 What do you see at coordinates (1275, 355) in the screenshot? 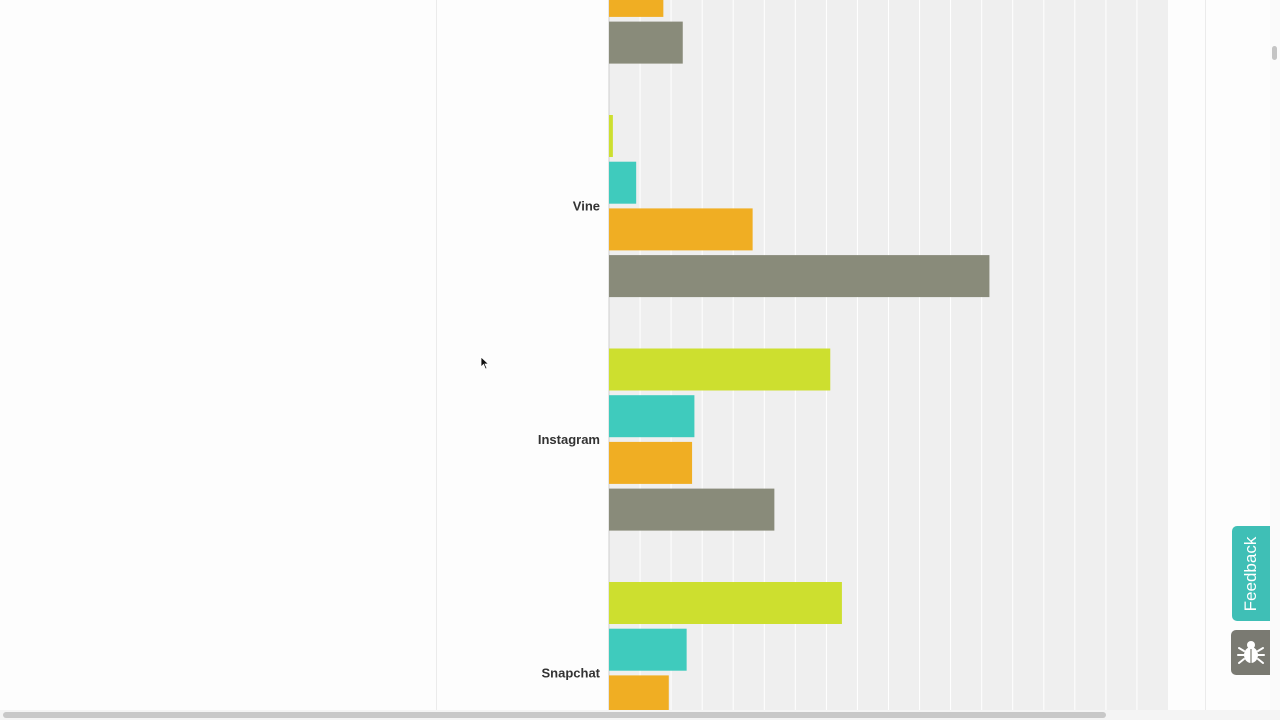
I see `vertical-scrollbar` at bounding box center [1275, 355].